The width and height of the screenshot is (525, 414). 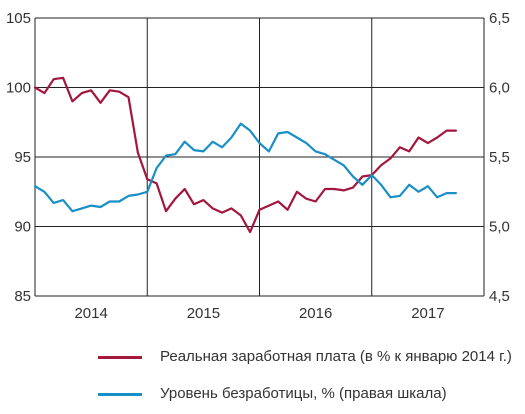 What do you see at coordinates (499, 88) in the screenshot?
I see `y-right-tick-label: 6,0` at bounding box center [499, 88].